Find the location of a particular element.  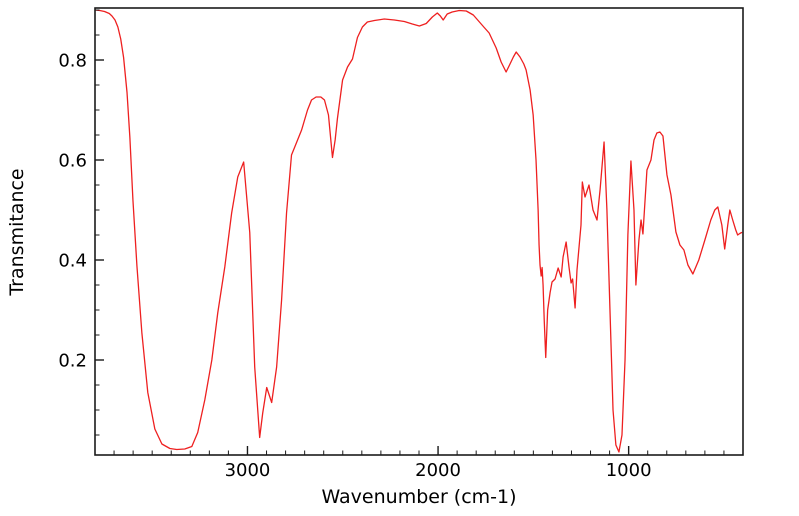

y-axis-label: Transmitance is located at coordinates (17, 232).